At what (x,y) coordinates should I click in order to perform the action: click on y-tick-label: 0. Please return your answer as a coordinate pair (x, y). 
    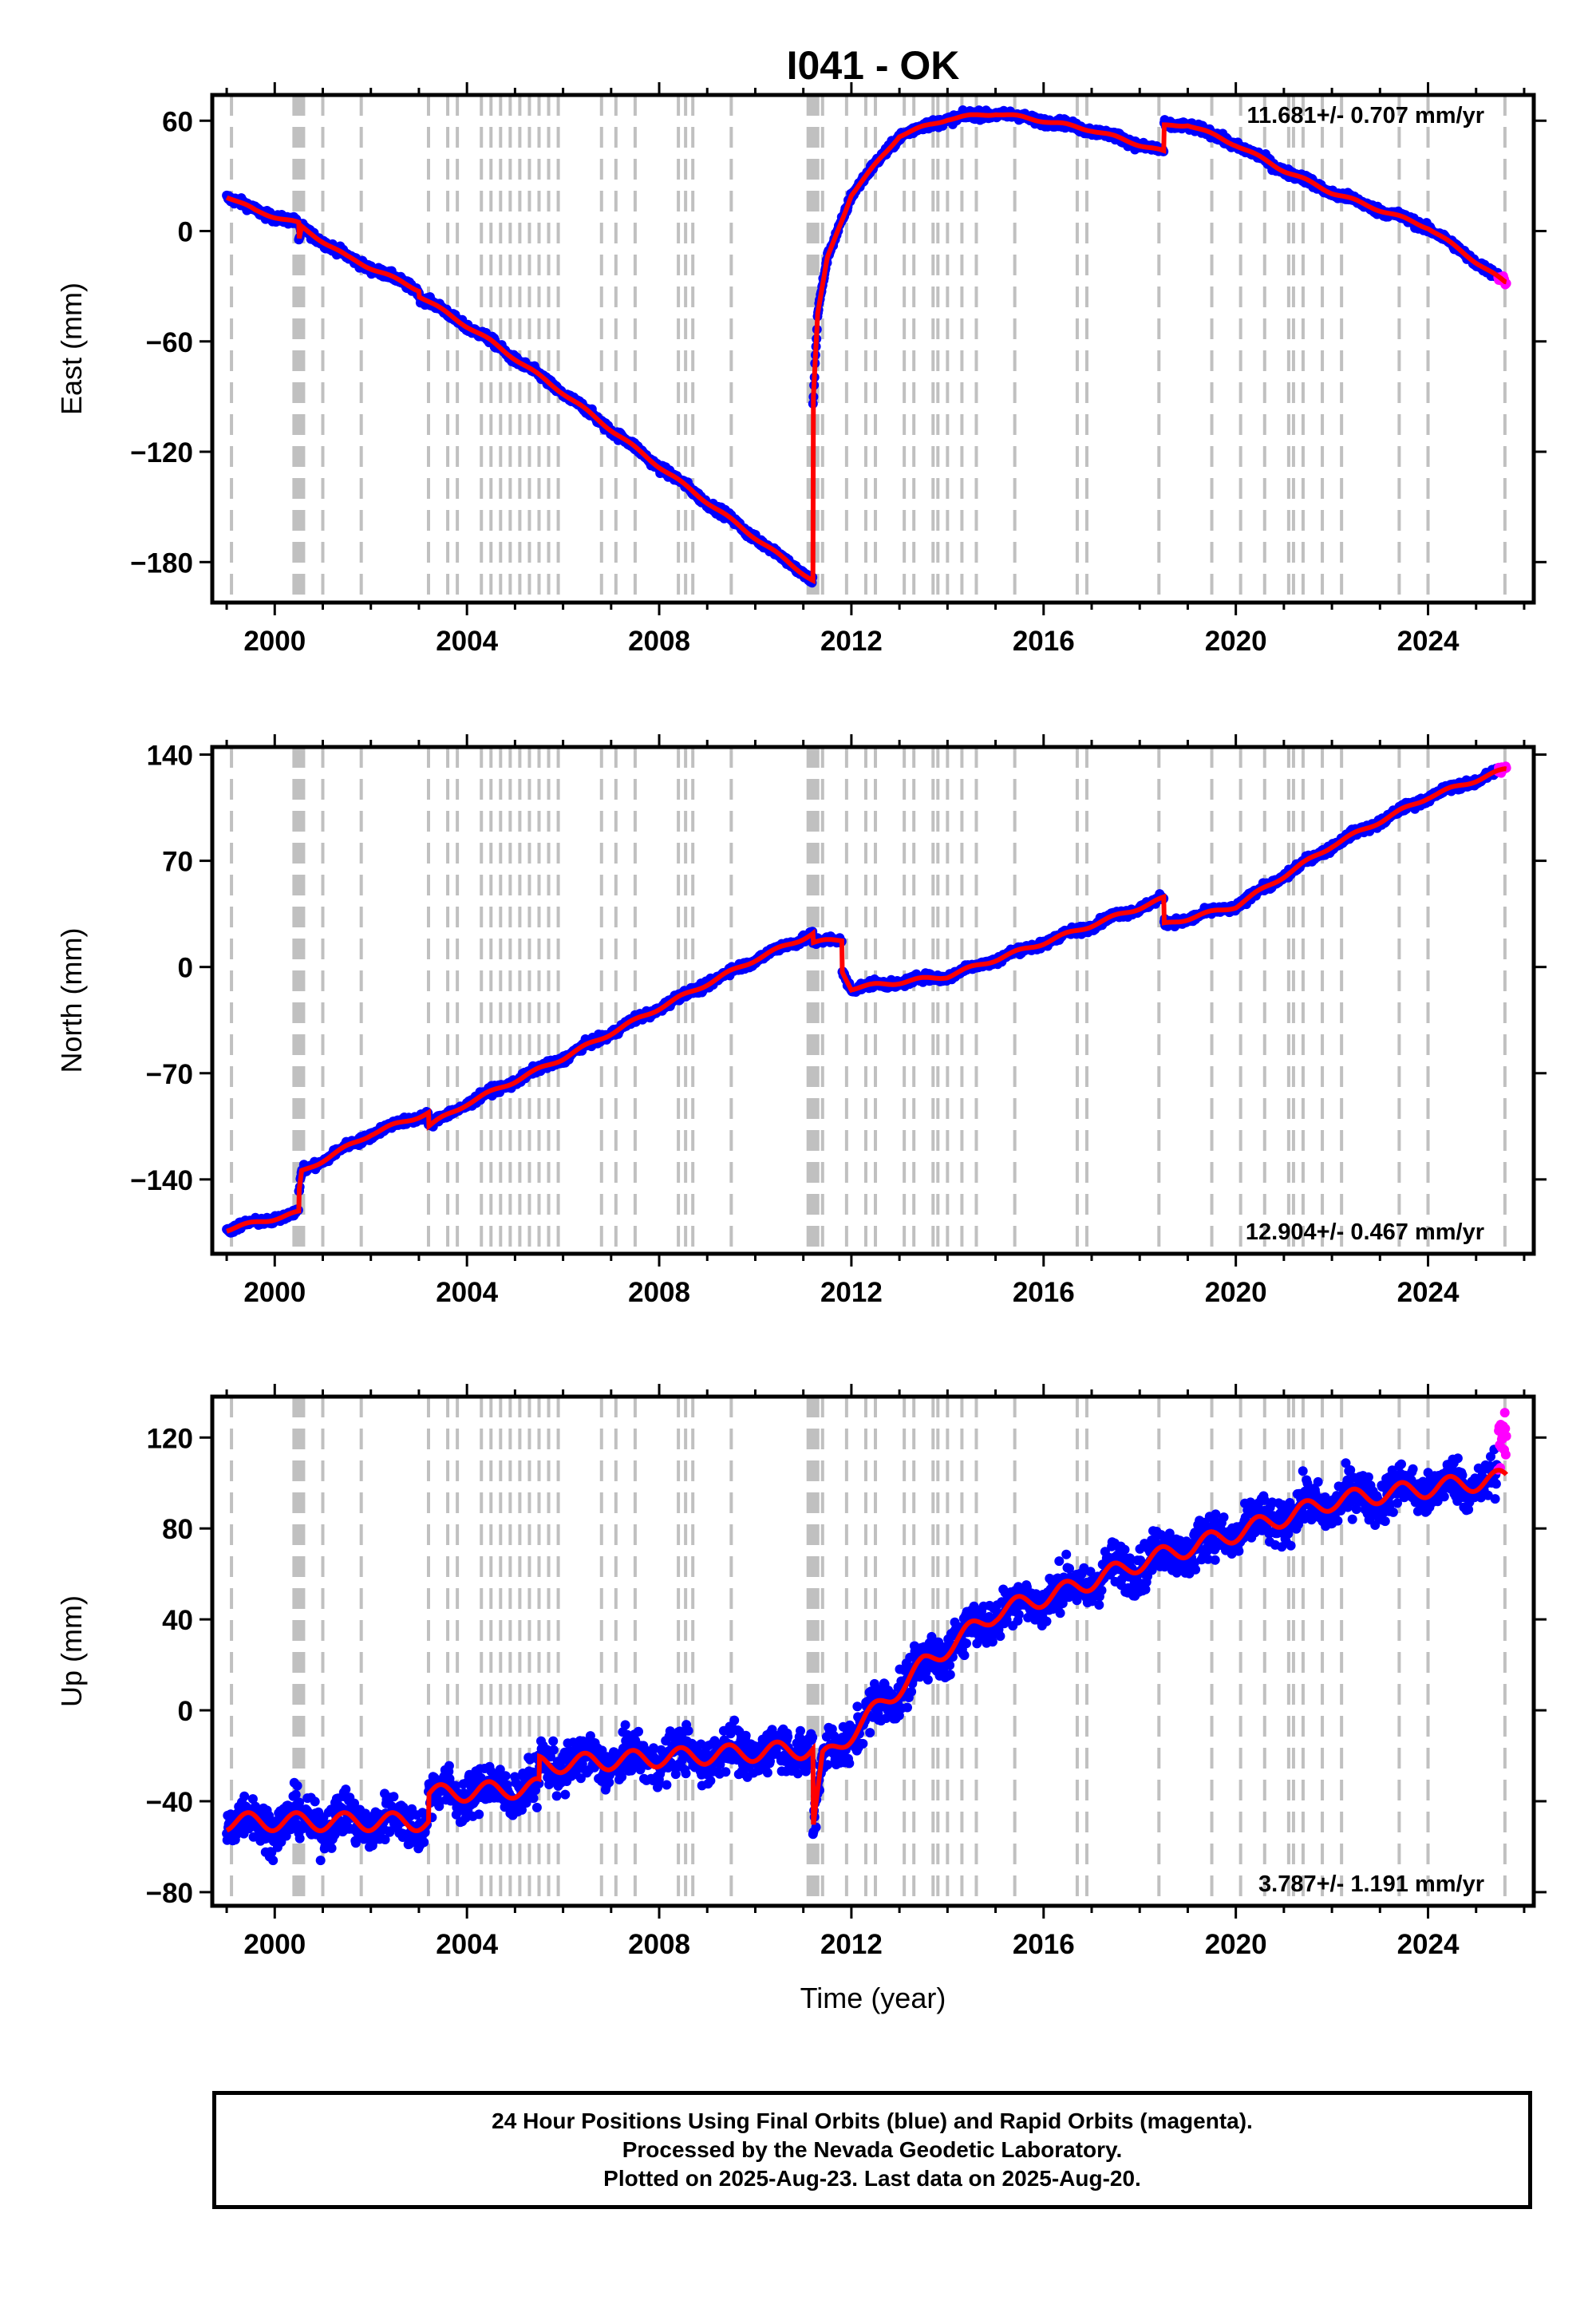
    Looking at the image, I should click on (185, 232).